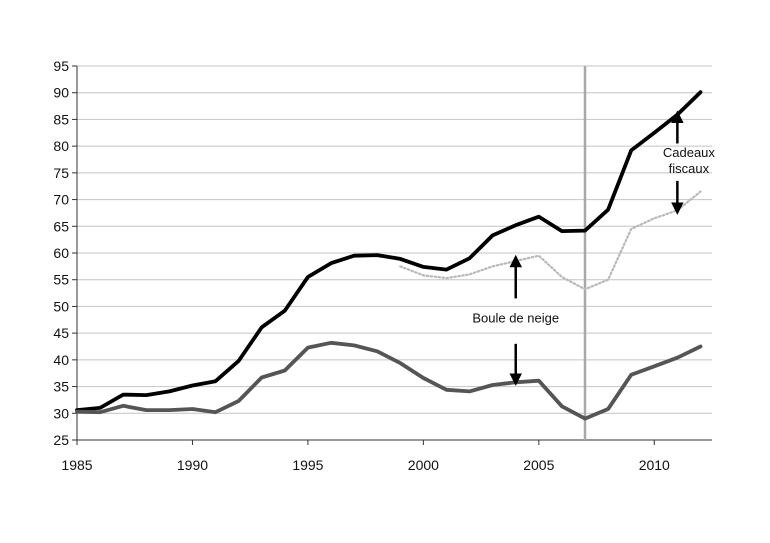 Image resolution: width=770 pixels, height=543 pixels. I want to click on y-tick-labels: 25 30 35 40 45 50 55 60 65 70 75 80 85 90 95, so click(61, 253).